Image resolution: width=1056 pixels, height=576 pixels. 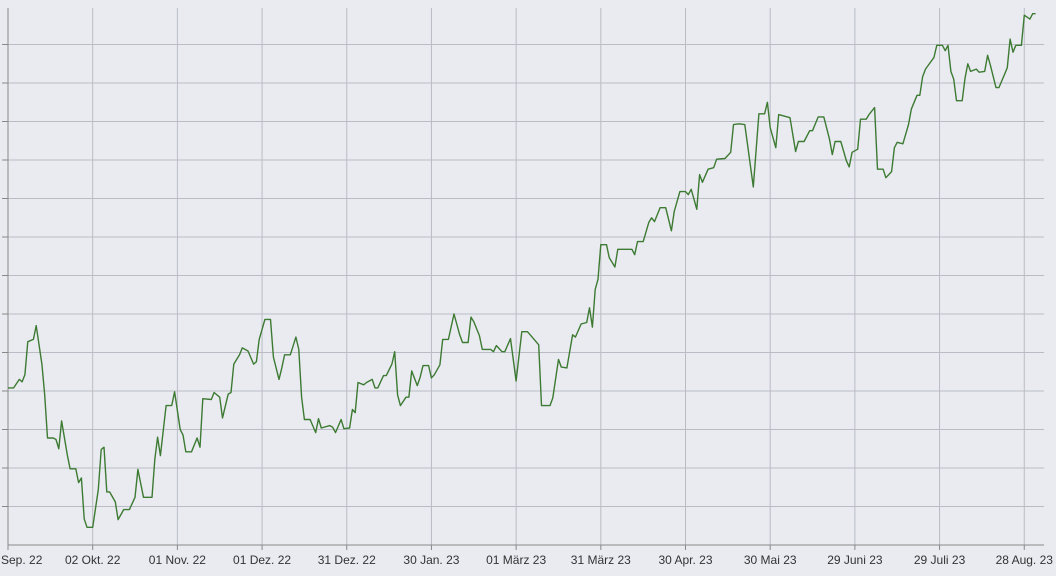 What do you see at coordinates (93, 560) in the screenshot?
I see `x-tick-label: 02 Okt. 22` at bounding box center [93, 560].